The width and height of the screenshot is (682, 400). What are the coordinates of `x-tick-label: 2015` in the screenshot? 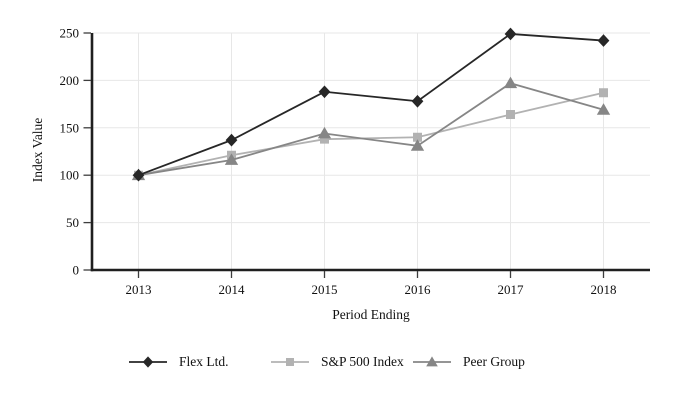 It's located at (325, 289).